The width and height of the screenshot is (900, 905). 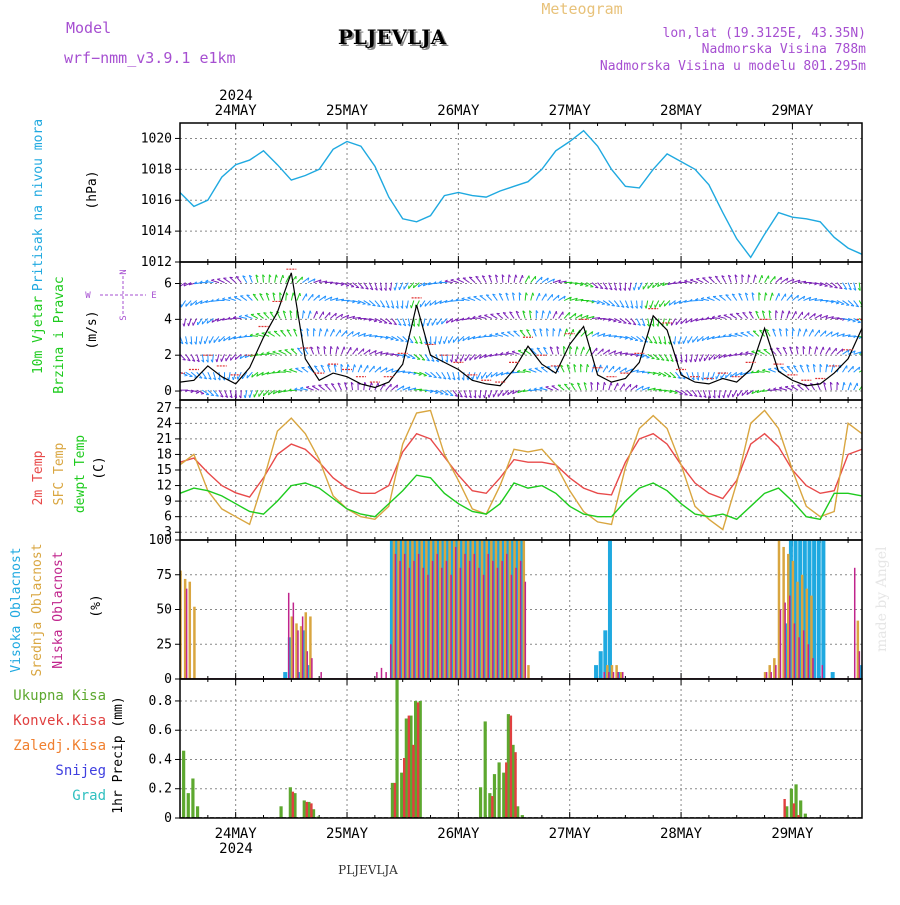 What do you see at coordinates (59, 746) in the screenshot?
I see `legend-item: Zaledj.Kisa` at bounding box center [59, 746].